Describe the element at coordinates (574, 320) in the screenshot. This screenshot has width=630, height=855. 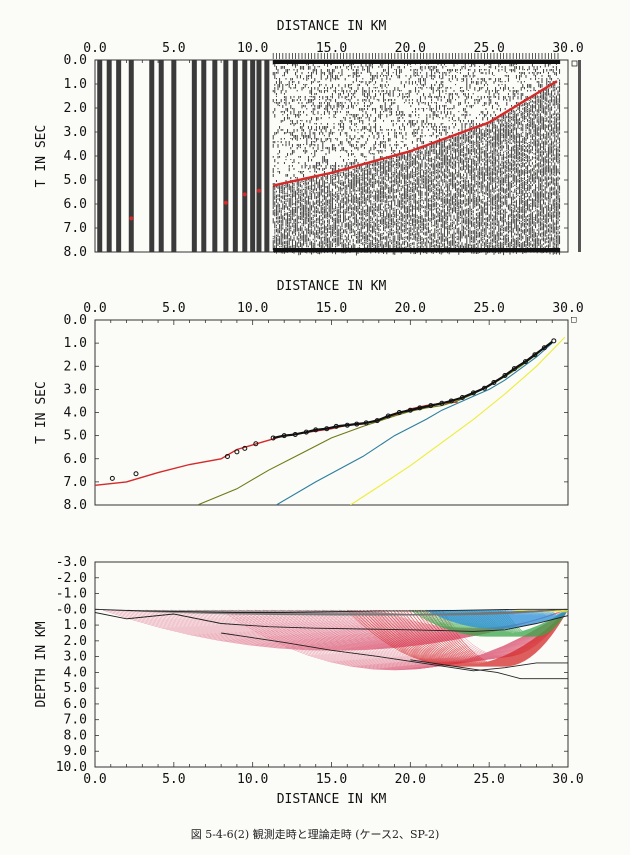
I see `shot-marker: □` at that location.